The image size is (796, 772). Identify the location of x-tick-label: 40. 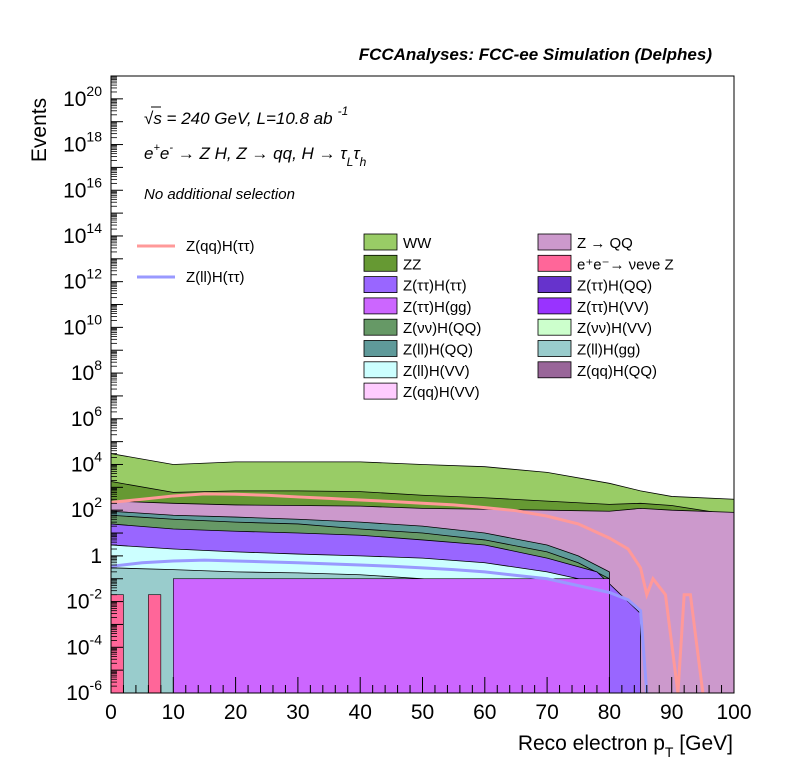
(360, 712).